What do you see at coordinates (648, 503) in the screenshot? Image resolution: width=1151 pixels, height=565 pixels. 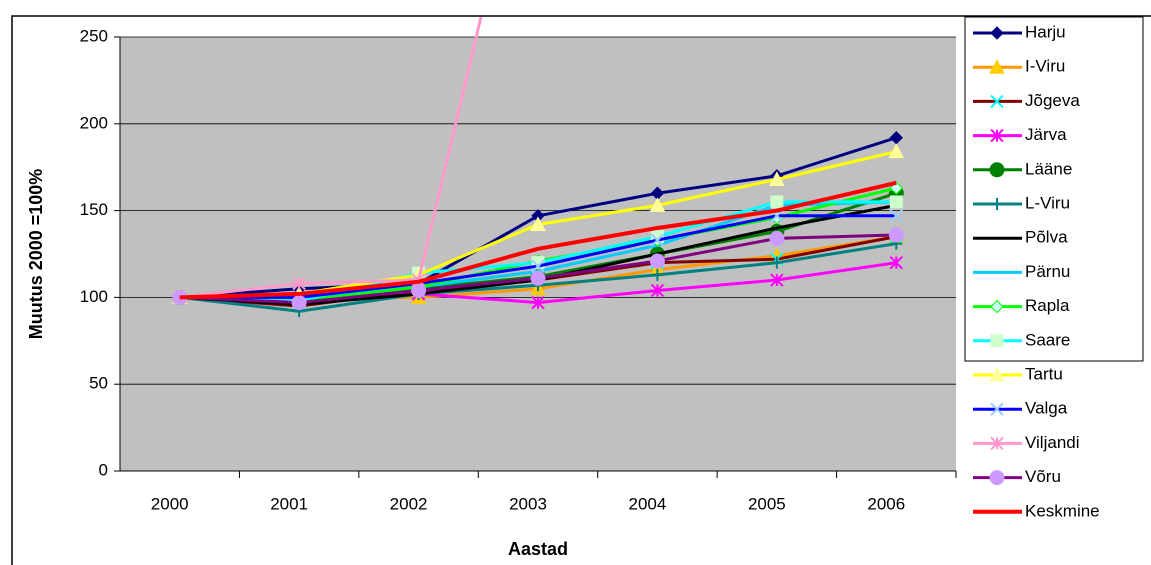 I see `x-tick-label: 2004` at bounding box center [648, 503].